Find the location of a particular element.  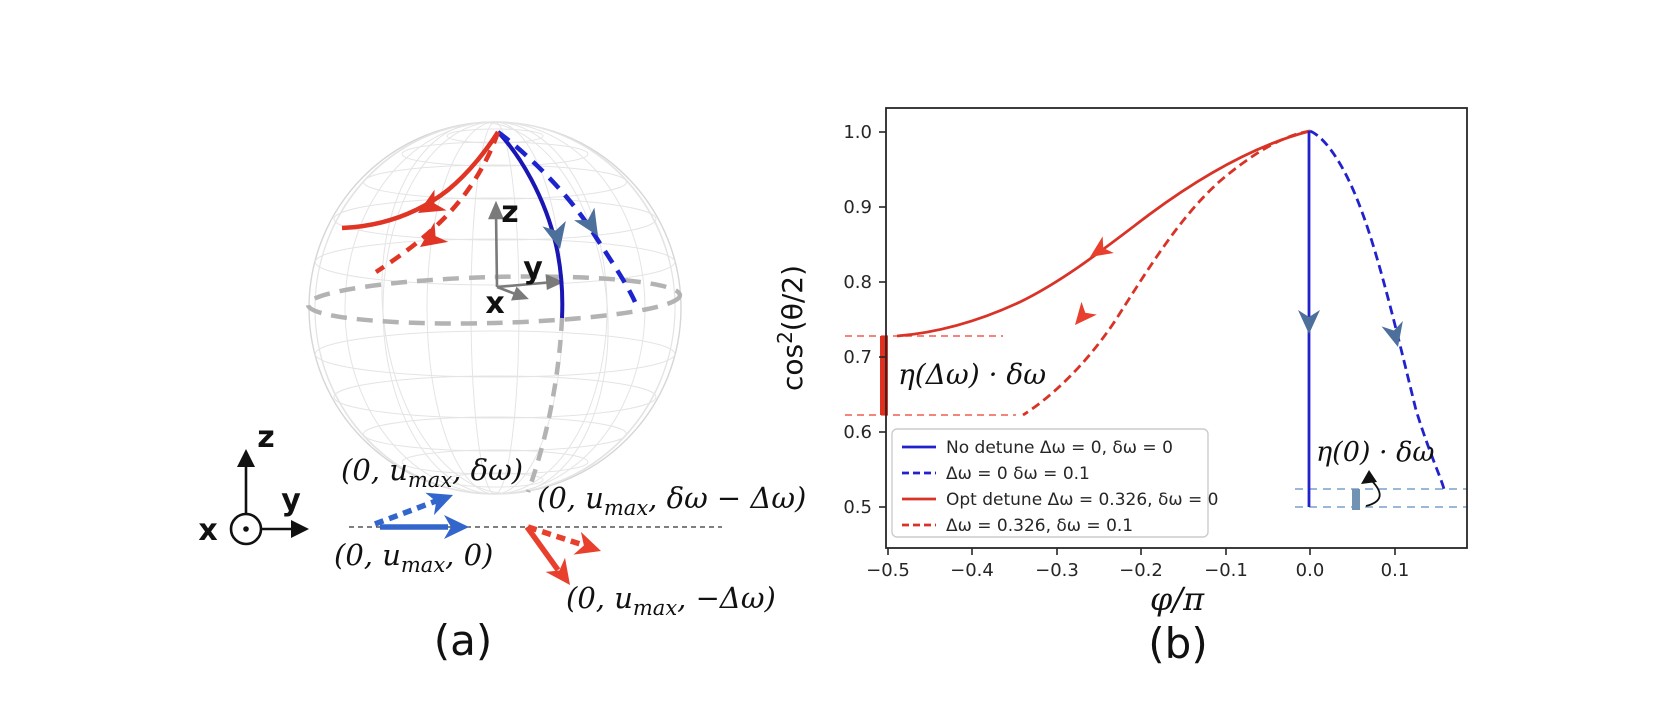

x-tick-label: −0.5 is located at coordinates (888, 570).